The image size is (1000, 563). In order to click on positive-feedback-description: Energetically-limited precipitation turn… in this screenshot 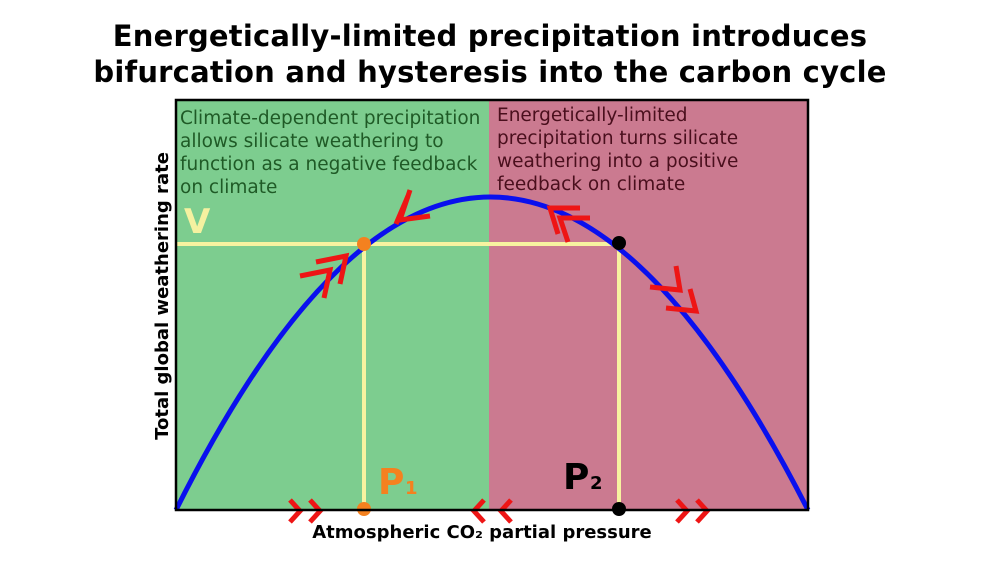, I will do `click(620, 150)`.